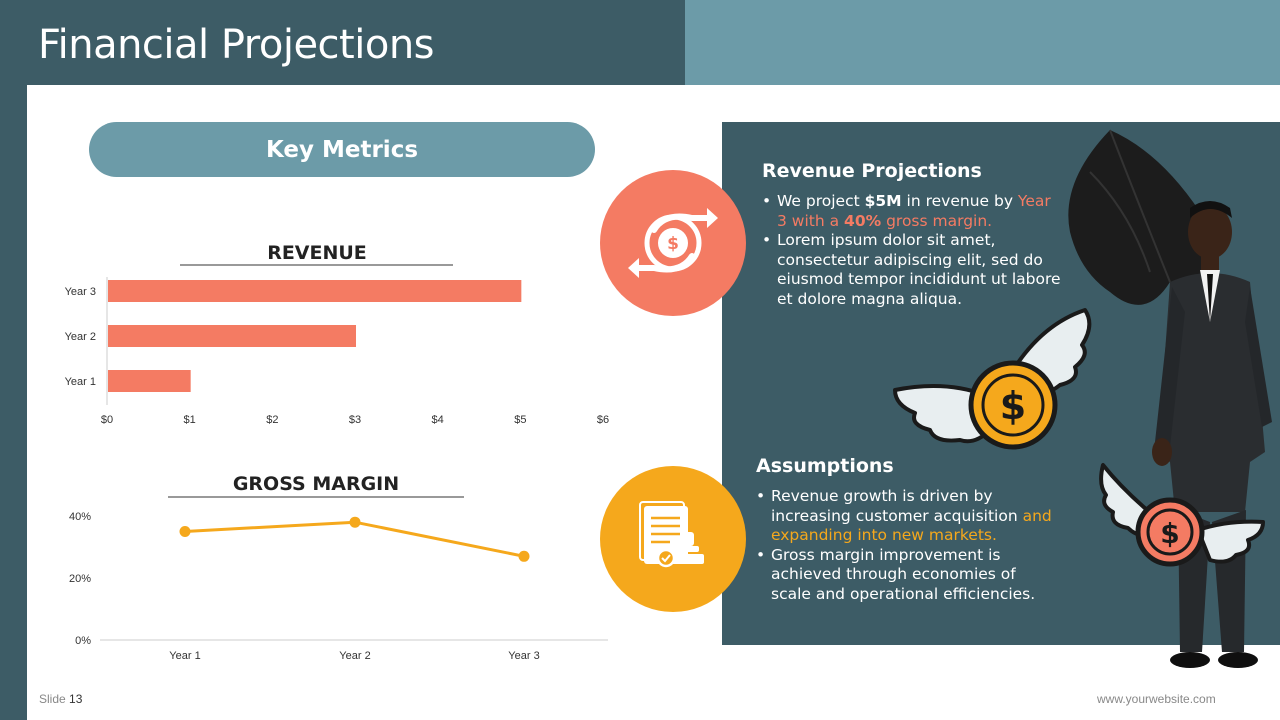 This screenshot has height=720, width=1280. What do you see at coordinates (338, 567) in the screenshot?
I see `gross-margin-chart: GROSS MARGIN 0% 20% 40% Year 1 Year 2 Year 3` at bounding box center [338, 567].